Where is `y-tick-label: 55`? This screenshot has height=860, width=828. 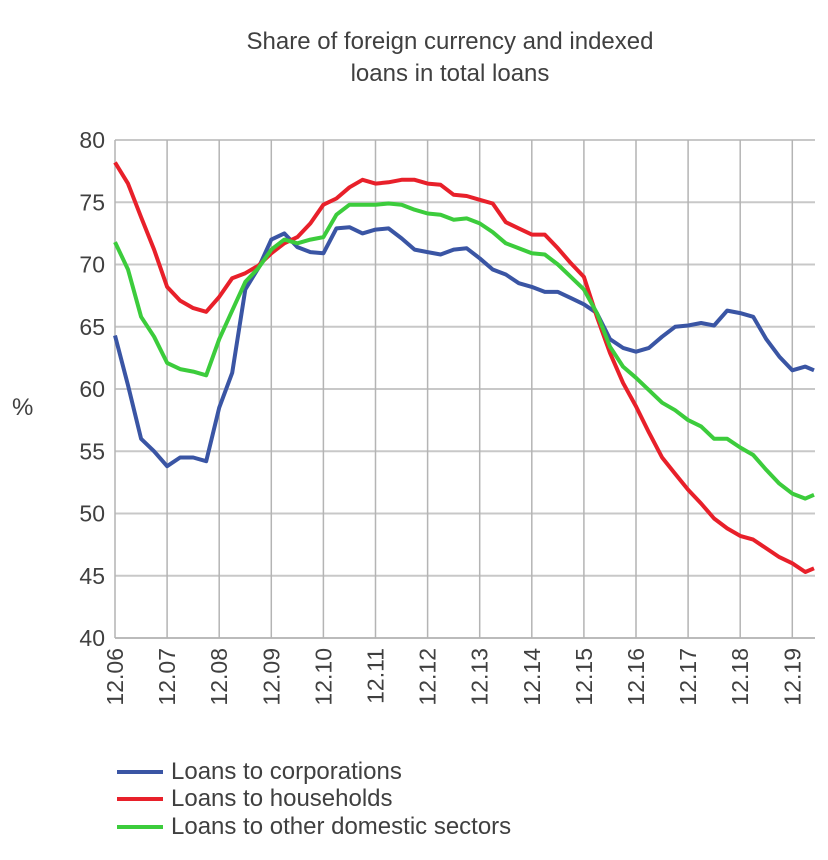
y-tick-label: 55 is located at coordinates (92, 451).